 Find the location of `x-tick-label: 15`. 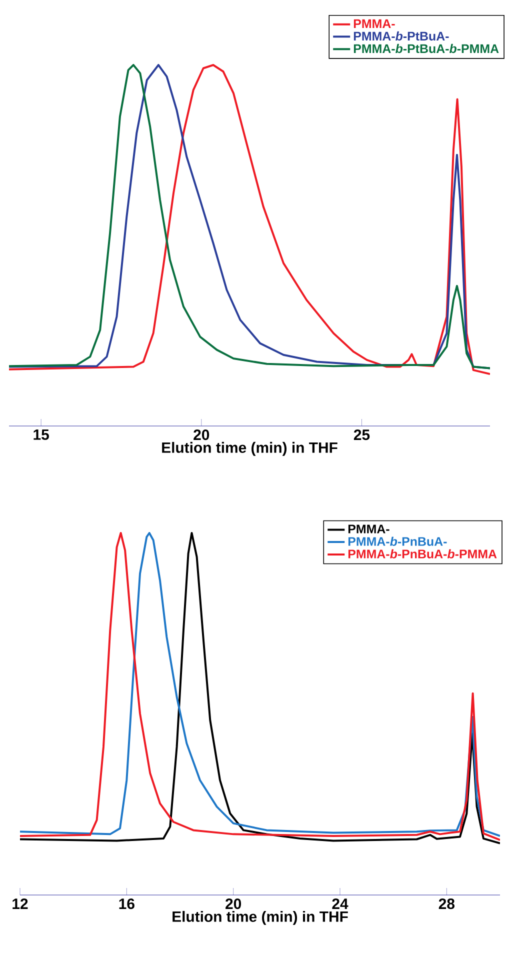

x-tick-label: 15 is located at coordinates (41, 435).